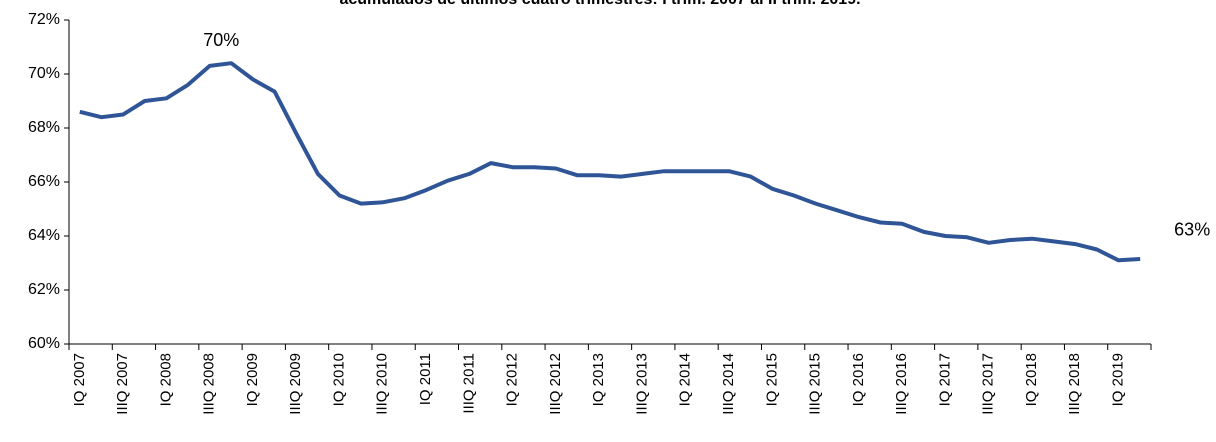 This screenshot has width=1216, height=442. I want to click on x-tick-label: IQ 2013, so click(598, 379).